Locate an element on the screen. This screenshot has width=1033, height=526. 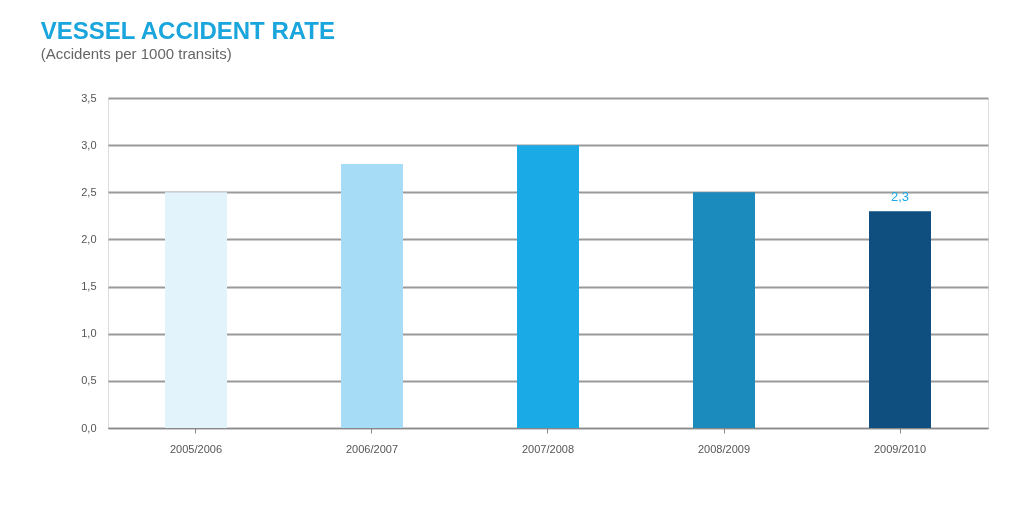
y-tick-label: 2,0 is located at coordinates (89, 238).